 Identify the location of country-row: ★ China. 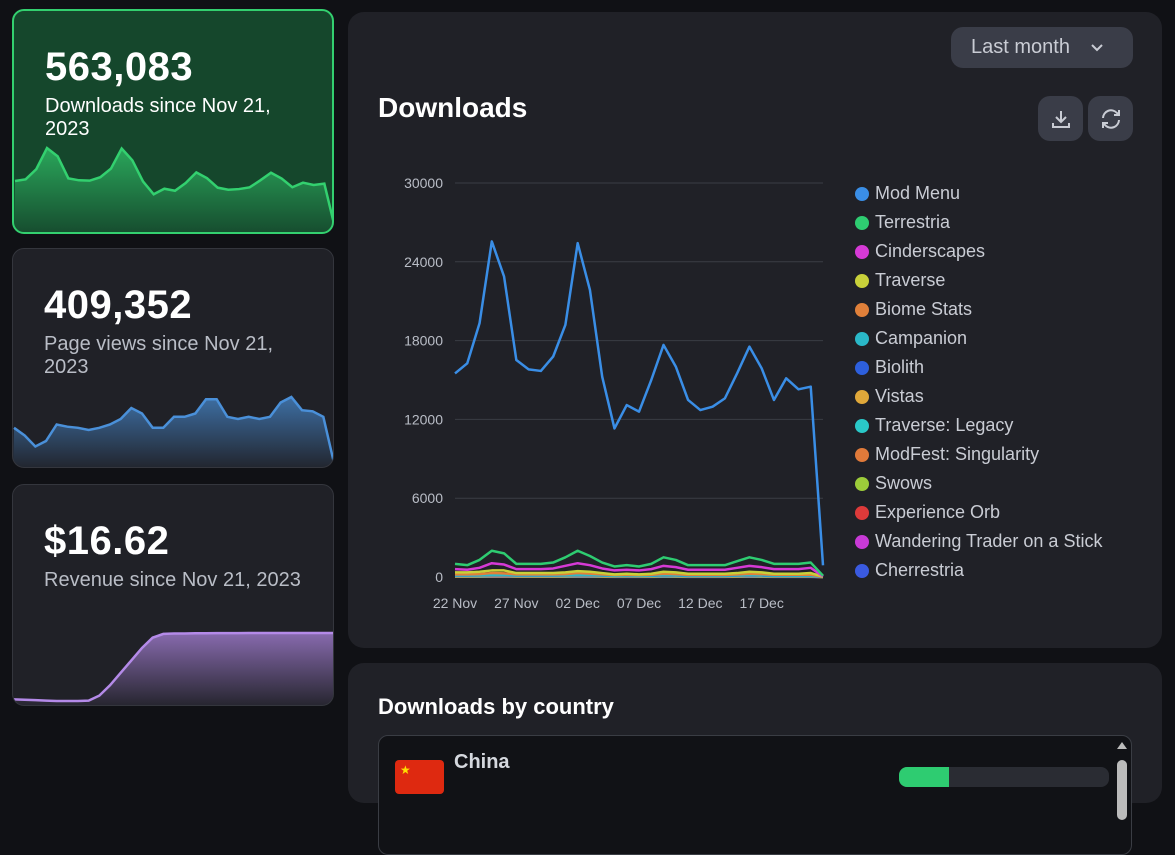
(746, 766).